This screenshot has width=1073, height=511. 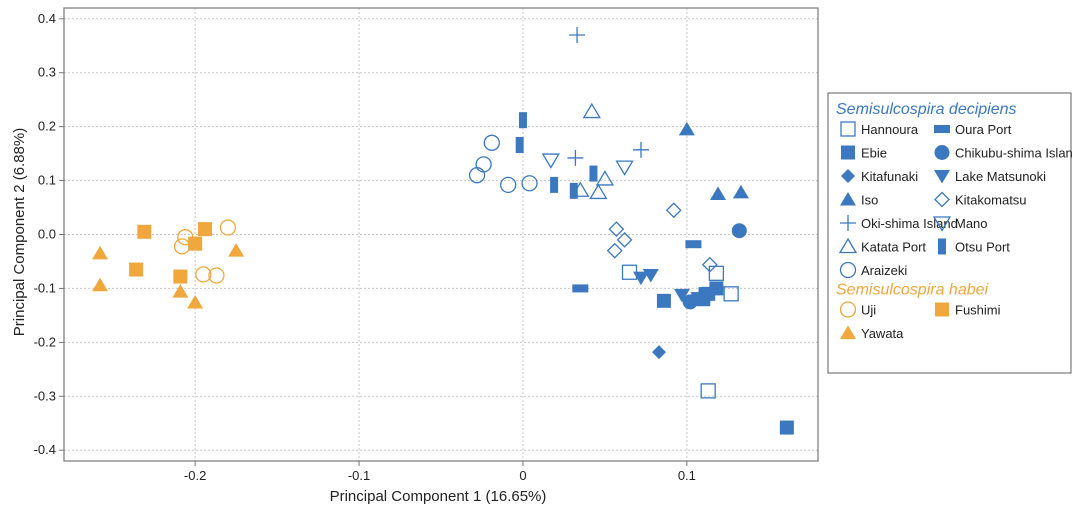 What do you see at coordinates (893, 247) in the screenshot?
I see `legend-label: Katata Port` at bounding box center [893, 247].